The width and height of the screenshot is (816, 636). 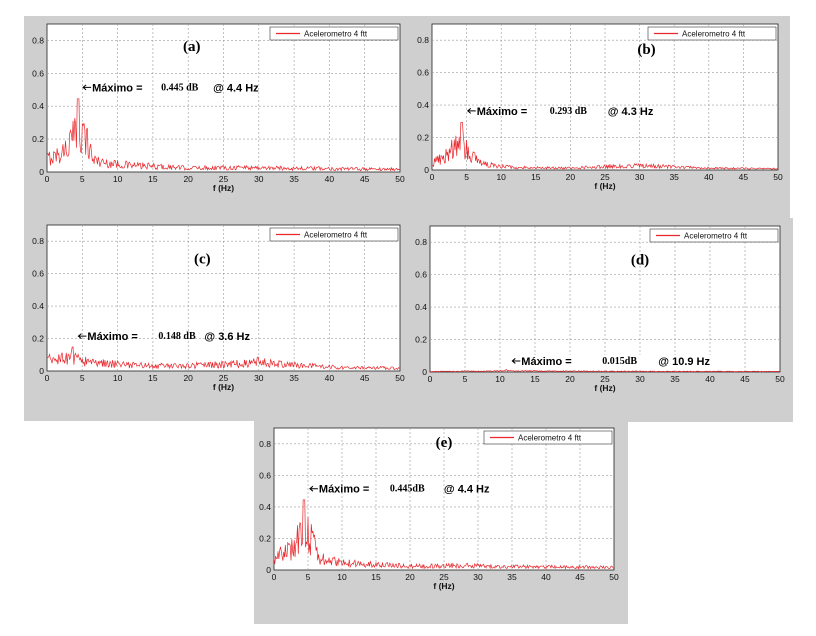 I want to click on annotation-frequency: @ 3.6 Hz, so click(x=227, y=337).